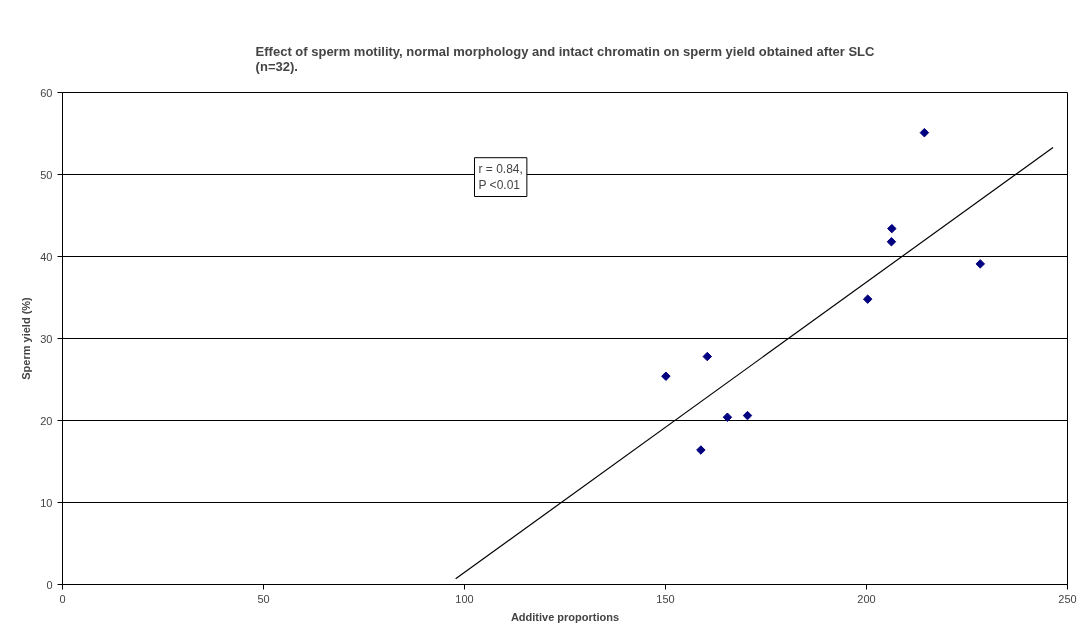  I want to click on y-axis-title: Sperm yield (%), so click(26, 338).